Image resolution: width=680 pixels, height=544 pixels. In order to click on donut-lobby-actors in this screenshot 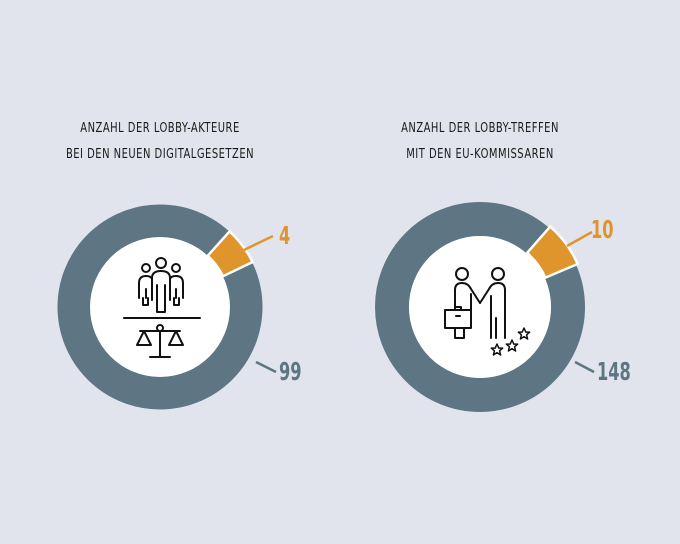, I will do `click(167, 307)`.